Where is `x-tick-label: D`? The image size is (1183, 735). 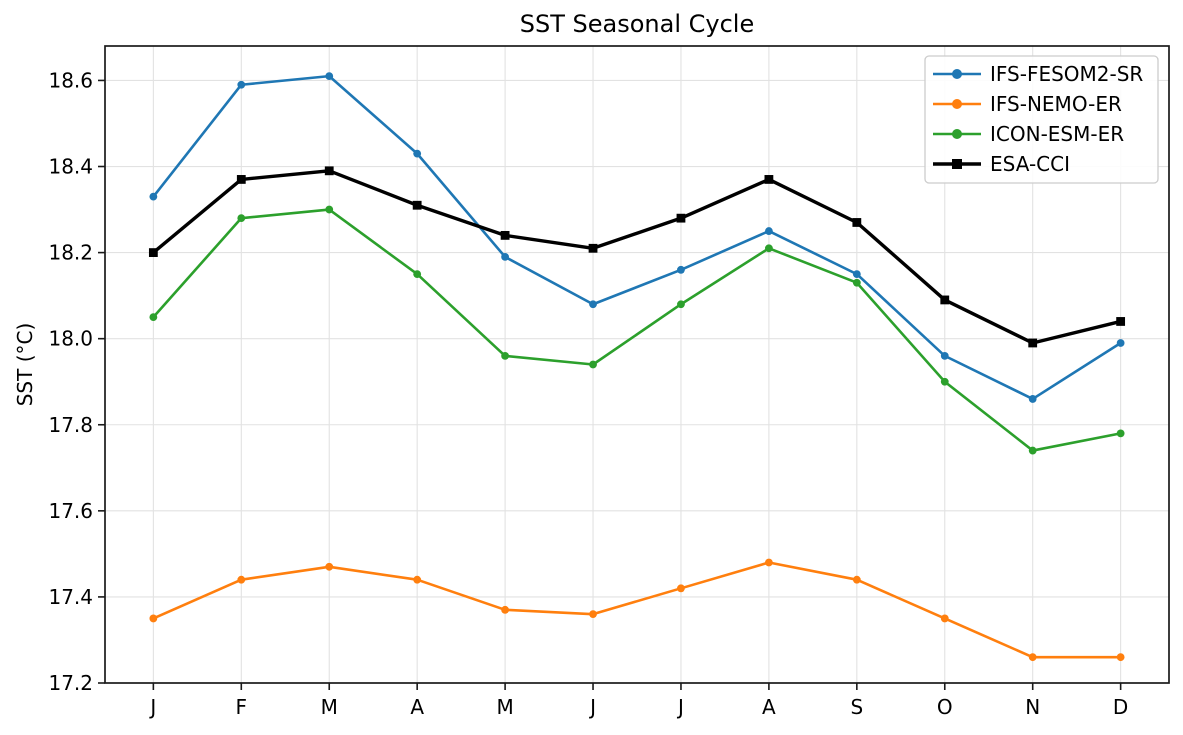
x-tick-label: D is located at coordinates (1120, 707).